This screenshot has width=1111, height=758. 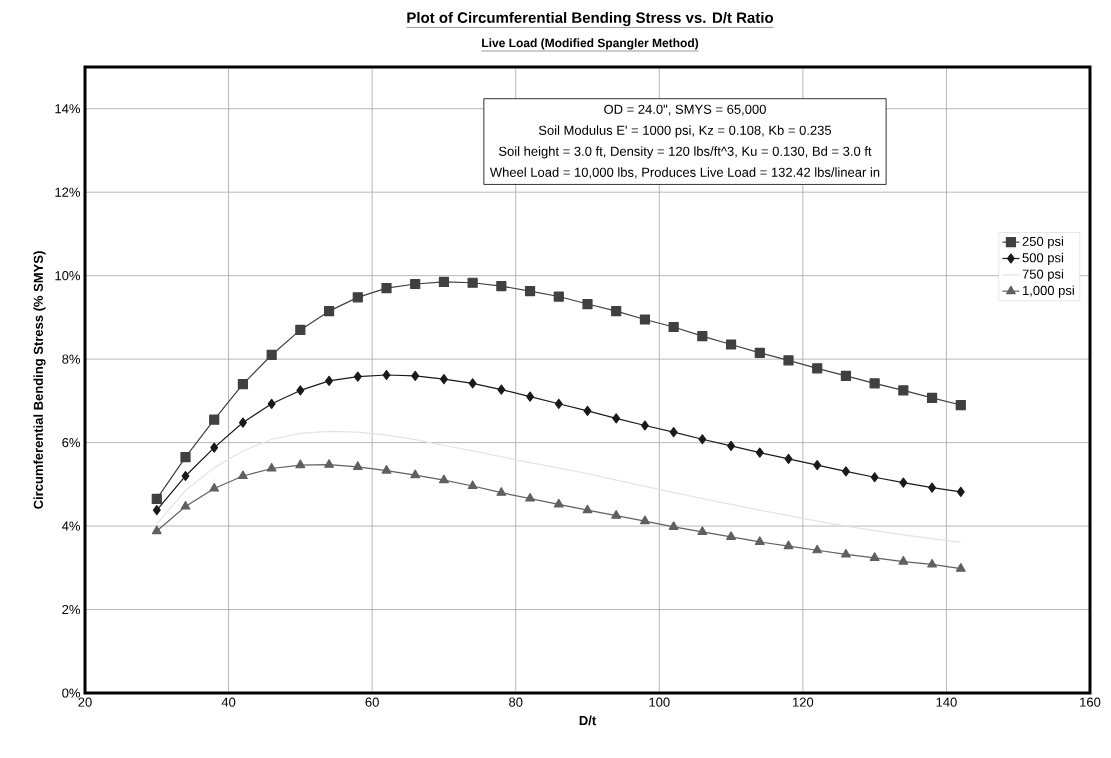 What do you see at coordinates (71, 359) in the screenshot?
I see `y-tick-label: 8%` at bounding box center [71, 359].